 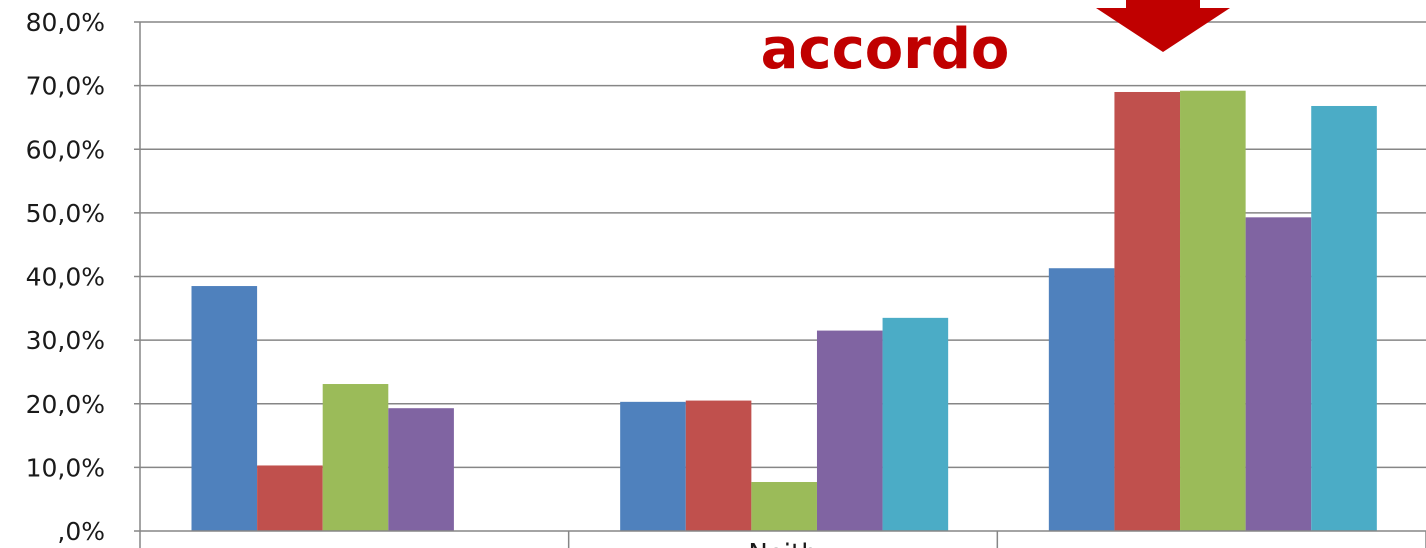 I want to click on y-tick-label: ,0%, so click(x=81, y=531).